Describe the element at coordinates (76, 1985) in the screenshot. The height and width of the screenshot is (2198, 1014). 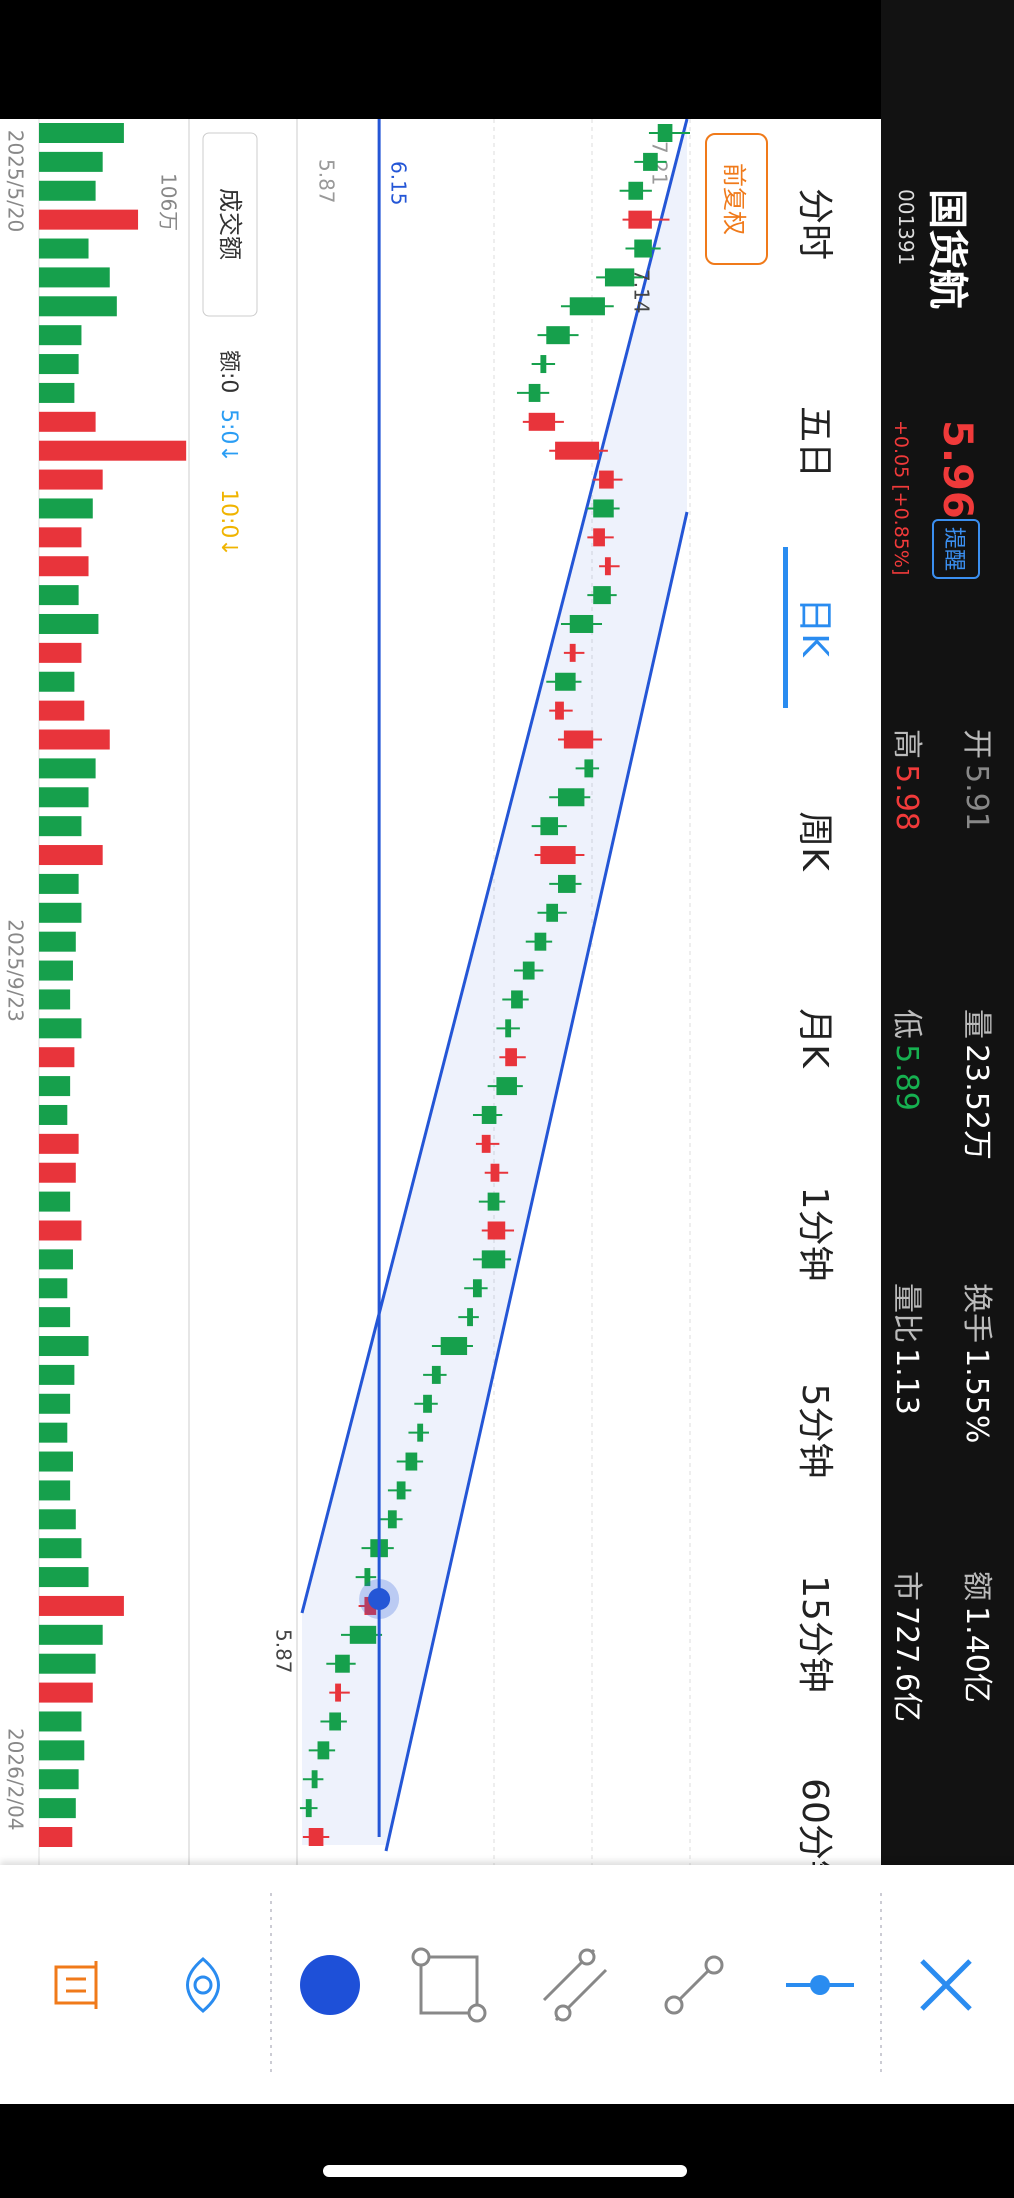
I see `delete-icon` at that location.